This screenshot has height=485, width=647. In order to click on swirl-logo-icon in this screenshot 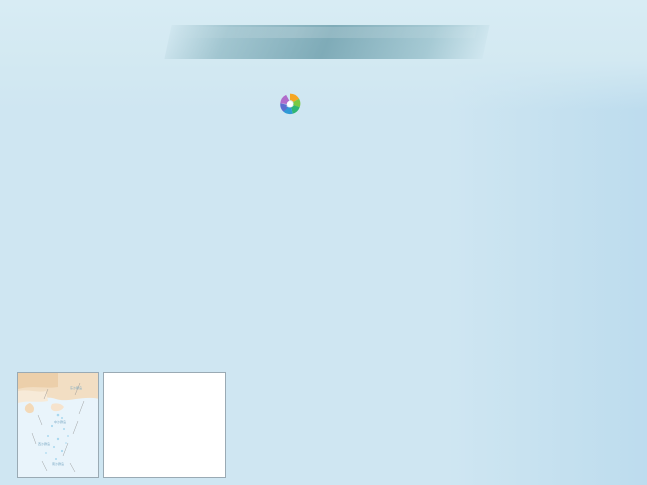, I will do `click(290, 104)`.